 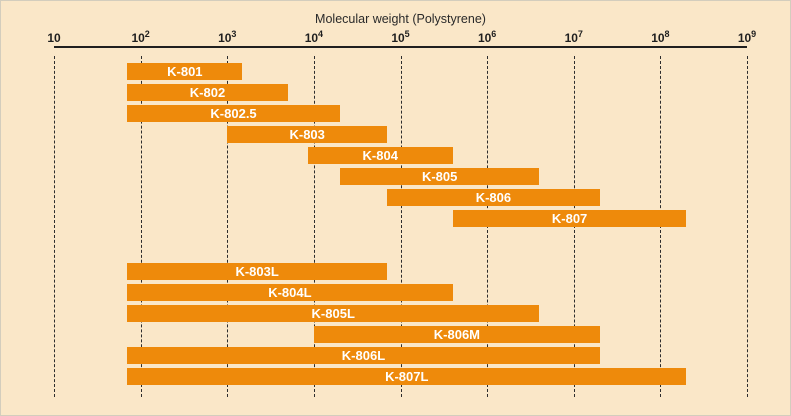 I want to click on x-tick-label-1e3: 10³, so click(x=227, y=37).